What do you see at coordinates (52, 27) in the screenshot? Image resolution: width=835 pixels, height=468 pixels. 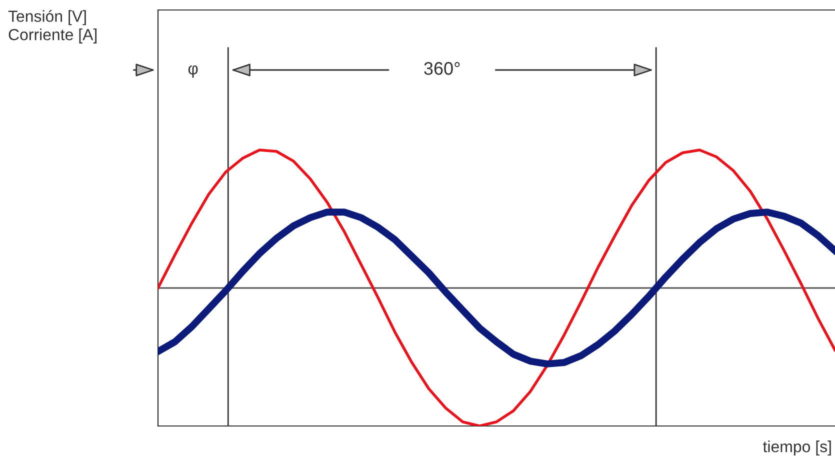 I see `text: Tensión [V] Corriente [A]` at bounding box center [52, 27].